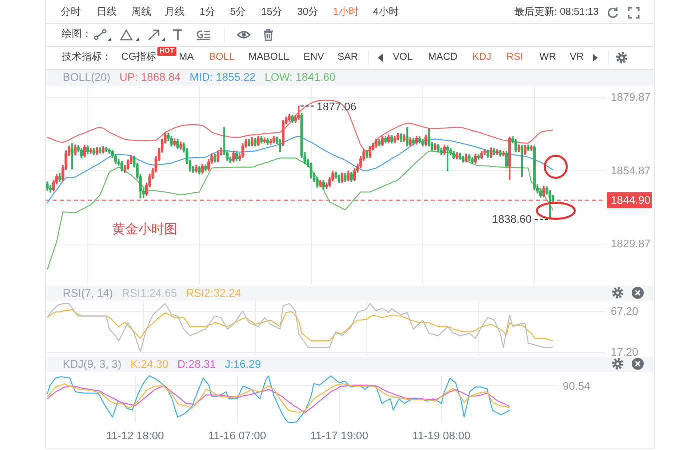 The width and height of the screenshot is (700, 450). Describe the element at coordinates (238, 13) in the screenshot. I see `text: 5分` at that location.